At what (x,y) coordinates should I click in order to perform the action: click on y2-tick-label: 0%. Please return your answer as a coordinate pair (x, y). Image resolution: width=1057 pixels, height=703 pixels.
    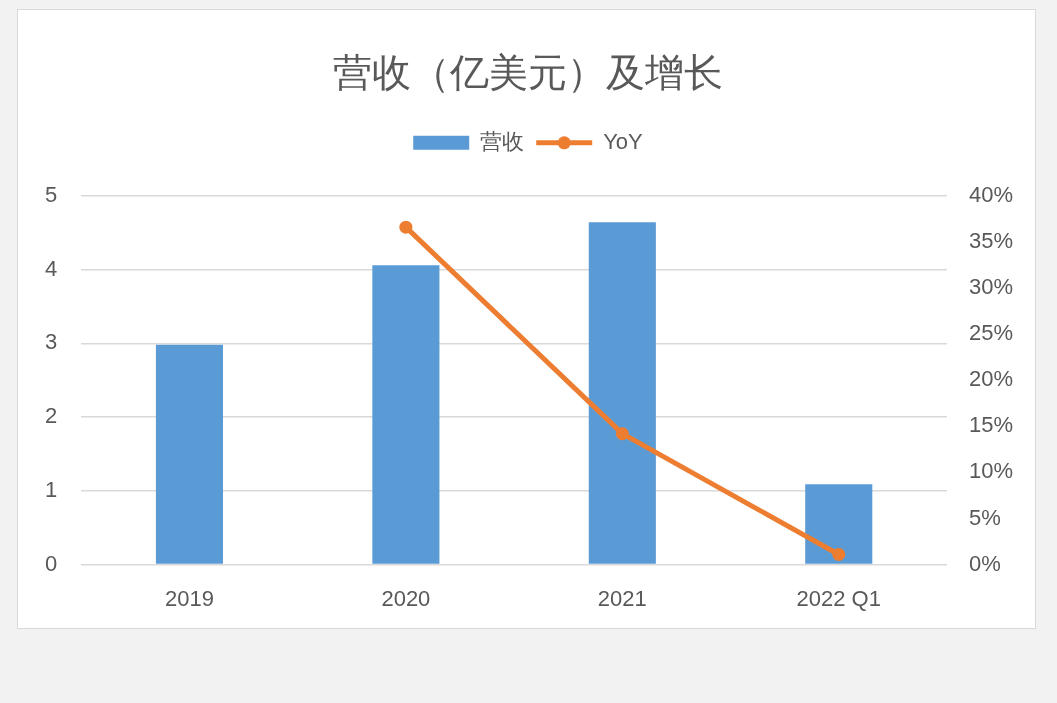
    Looking at the image, I should click on (984, 563).